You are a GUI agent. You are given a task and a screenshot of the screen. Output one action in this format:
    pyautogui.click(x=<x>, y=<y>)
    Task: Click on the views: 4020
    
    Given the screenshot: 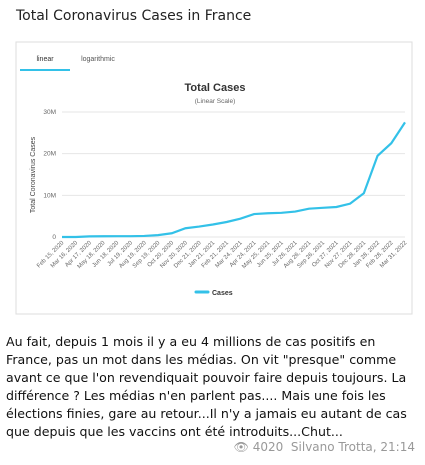 What is the action you would take?
    pyautogui.click(x=268, y=447)
    